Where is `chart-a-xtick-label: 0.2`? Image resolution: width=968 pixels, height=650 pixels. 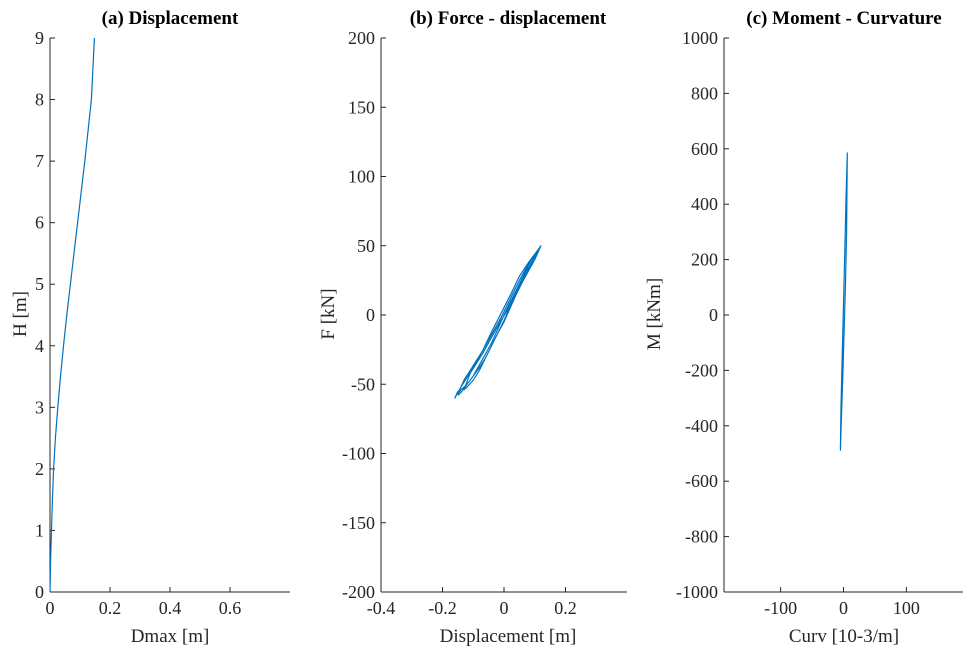 chart-a-xtick-label: 0.2 is located at coordinates (110, 608).